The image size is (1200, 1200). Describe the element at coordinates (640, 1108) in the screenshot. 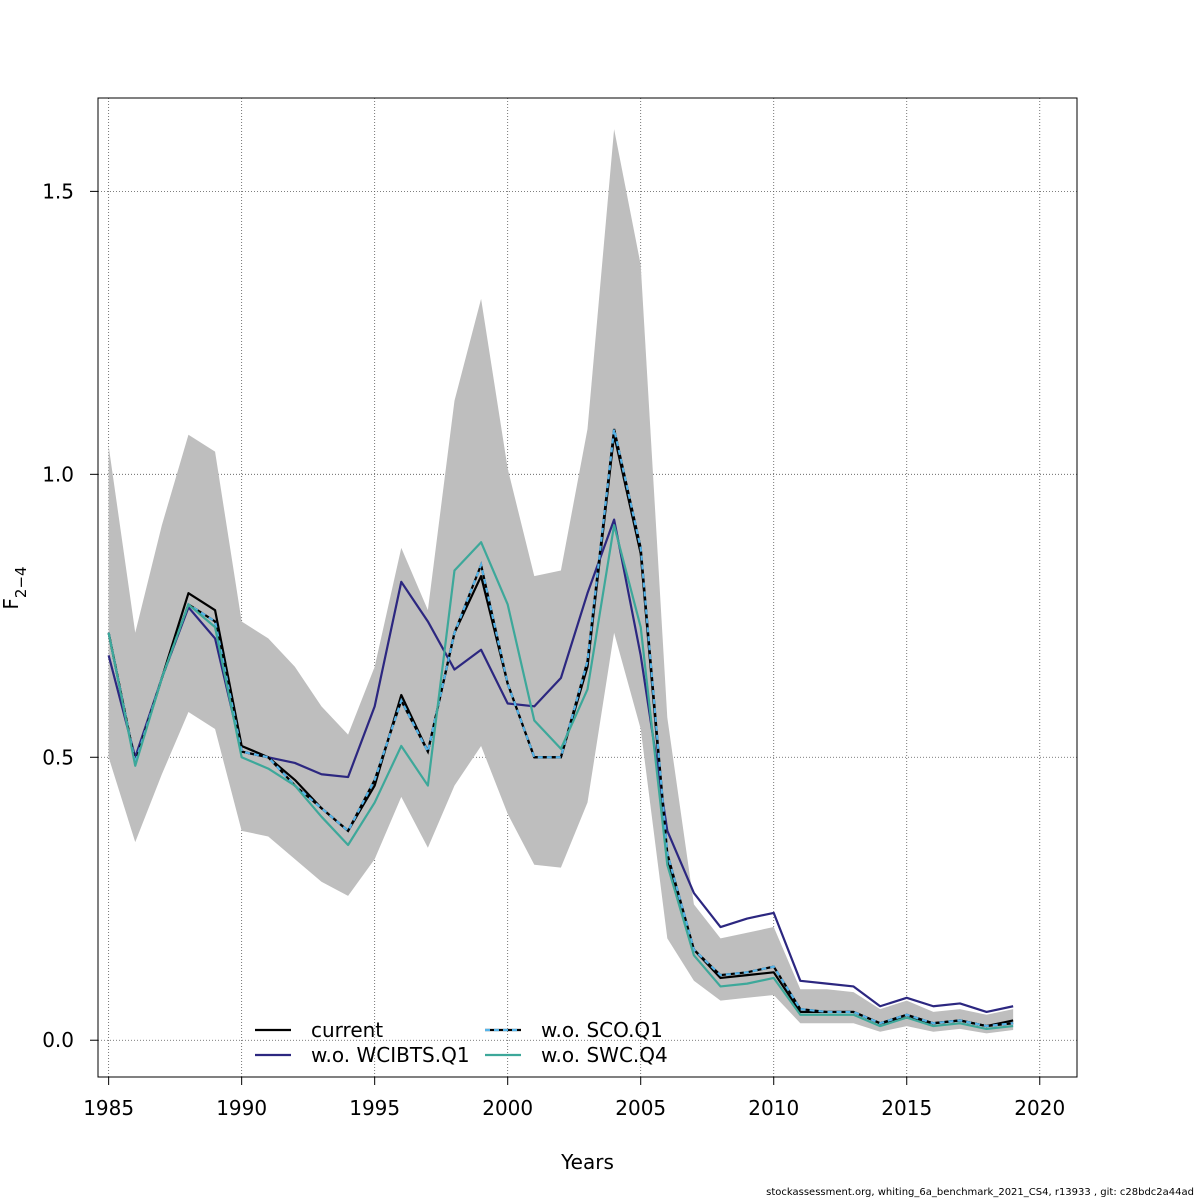

I see `x-tick-label: 2005` at that location.